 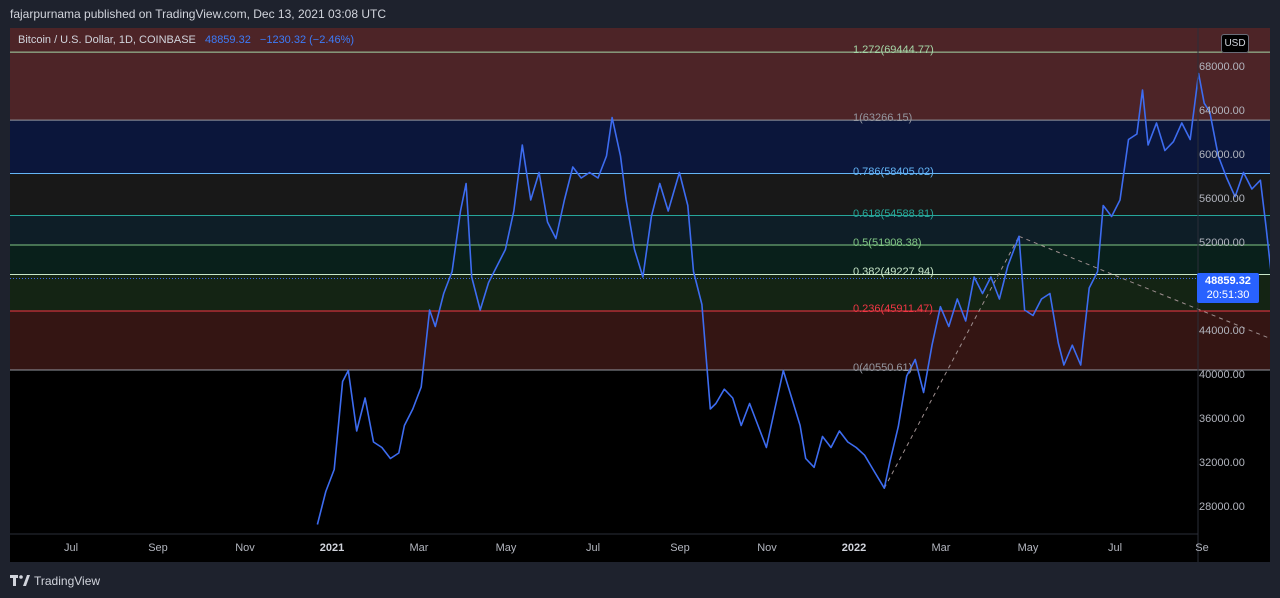 I want to click on symbol-price: 48859.32, so click(x=227, y=40).